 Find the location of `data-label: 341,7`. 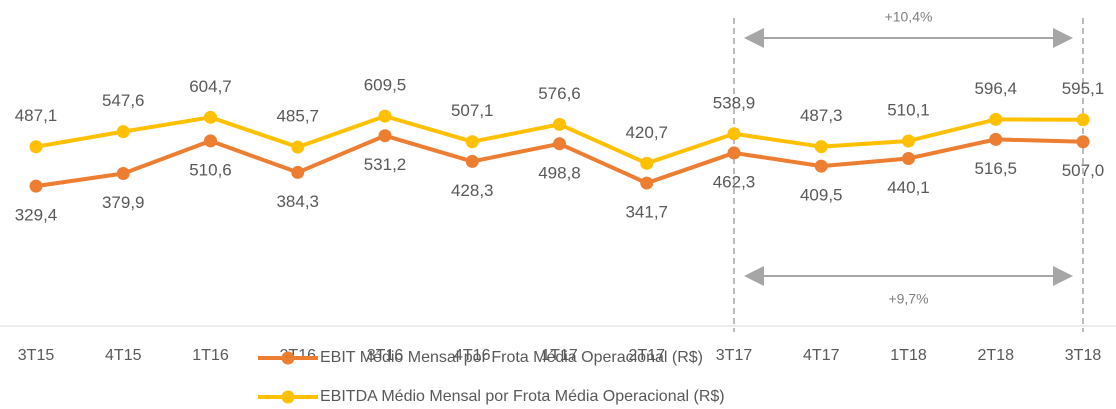

data-label: 341,7 is located at coordinates (646, 212).